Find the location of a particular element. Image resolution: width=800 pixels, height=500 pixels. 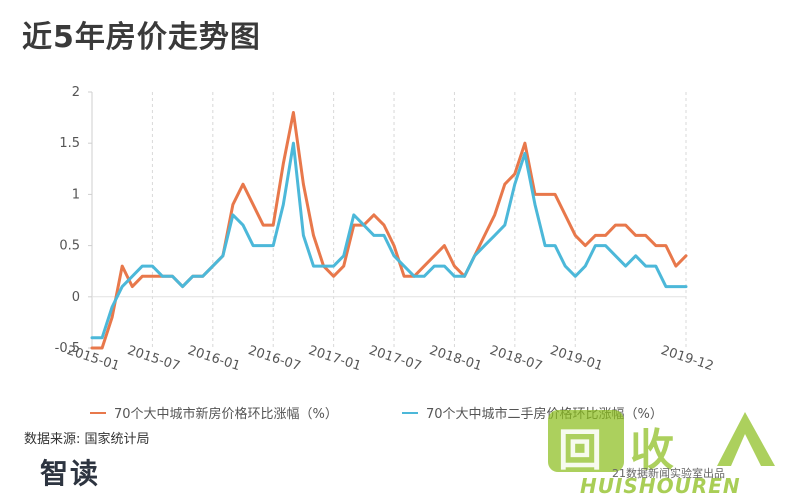

legend-label-second-hand: 70个大中城市二手房价格环比涨幅（%） is located at coordinates (544, 414).